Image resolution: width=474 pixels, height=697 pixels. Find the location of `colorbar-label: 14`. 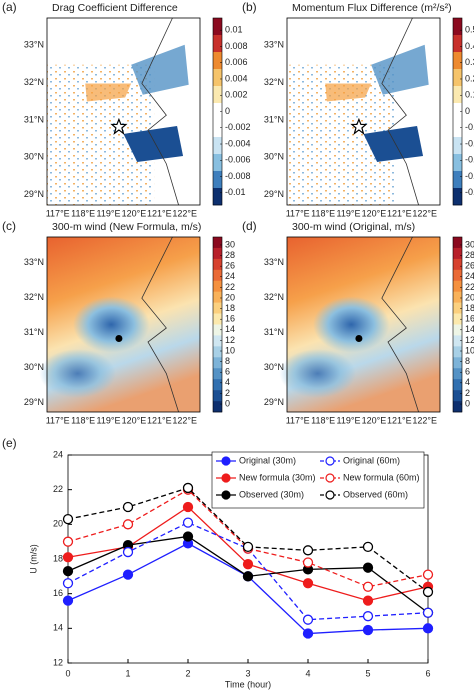

colorbar-label: 14 is located at coordinates (469, 329).